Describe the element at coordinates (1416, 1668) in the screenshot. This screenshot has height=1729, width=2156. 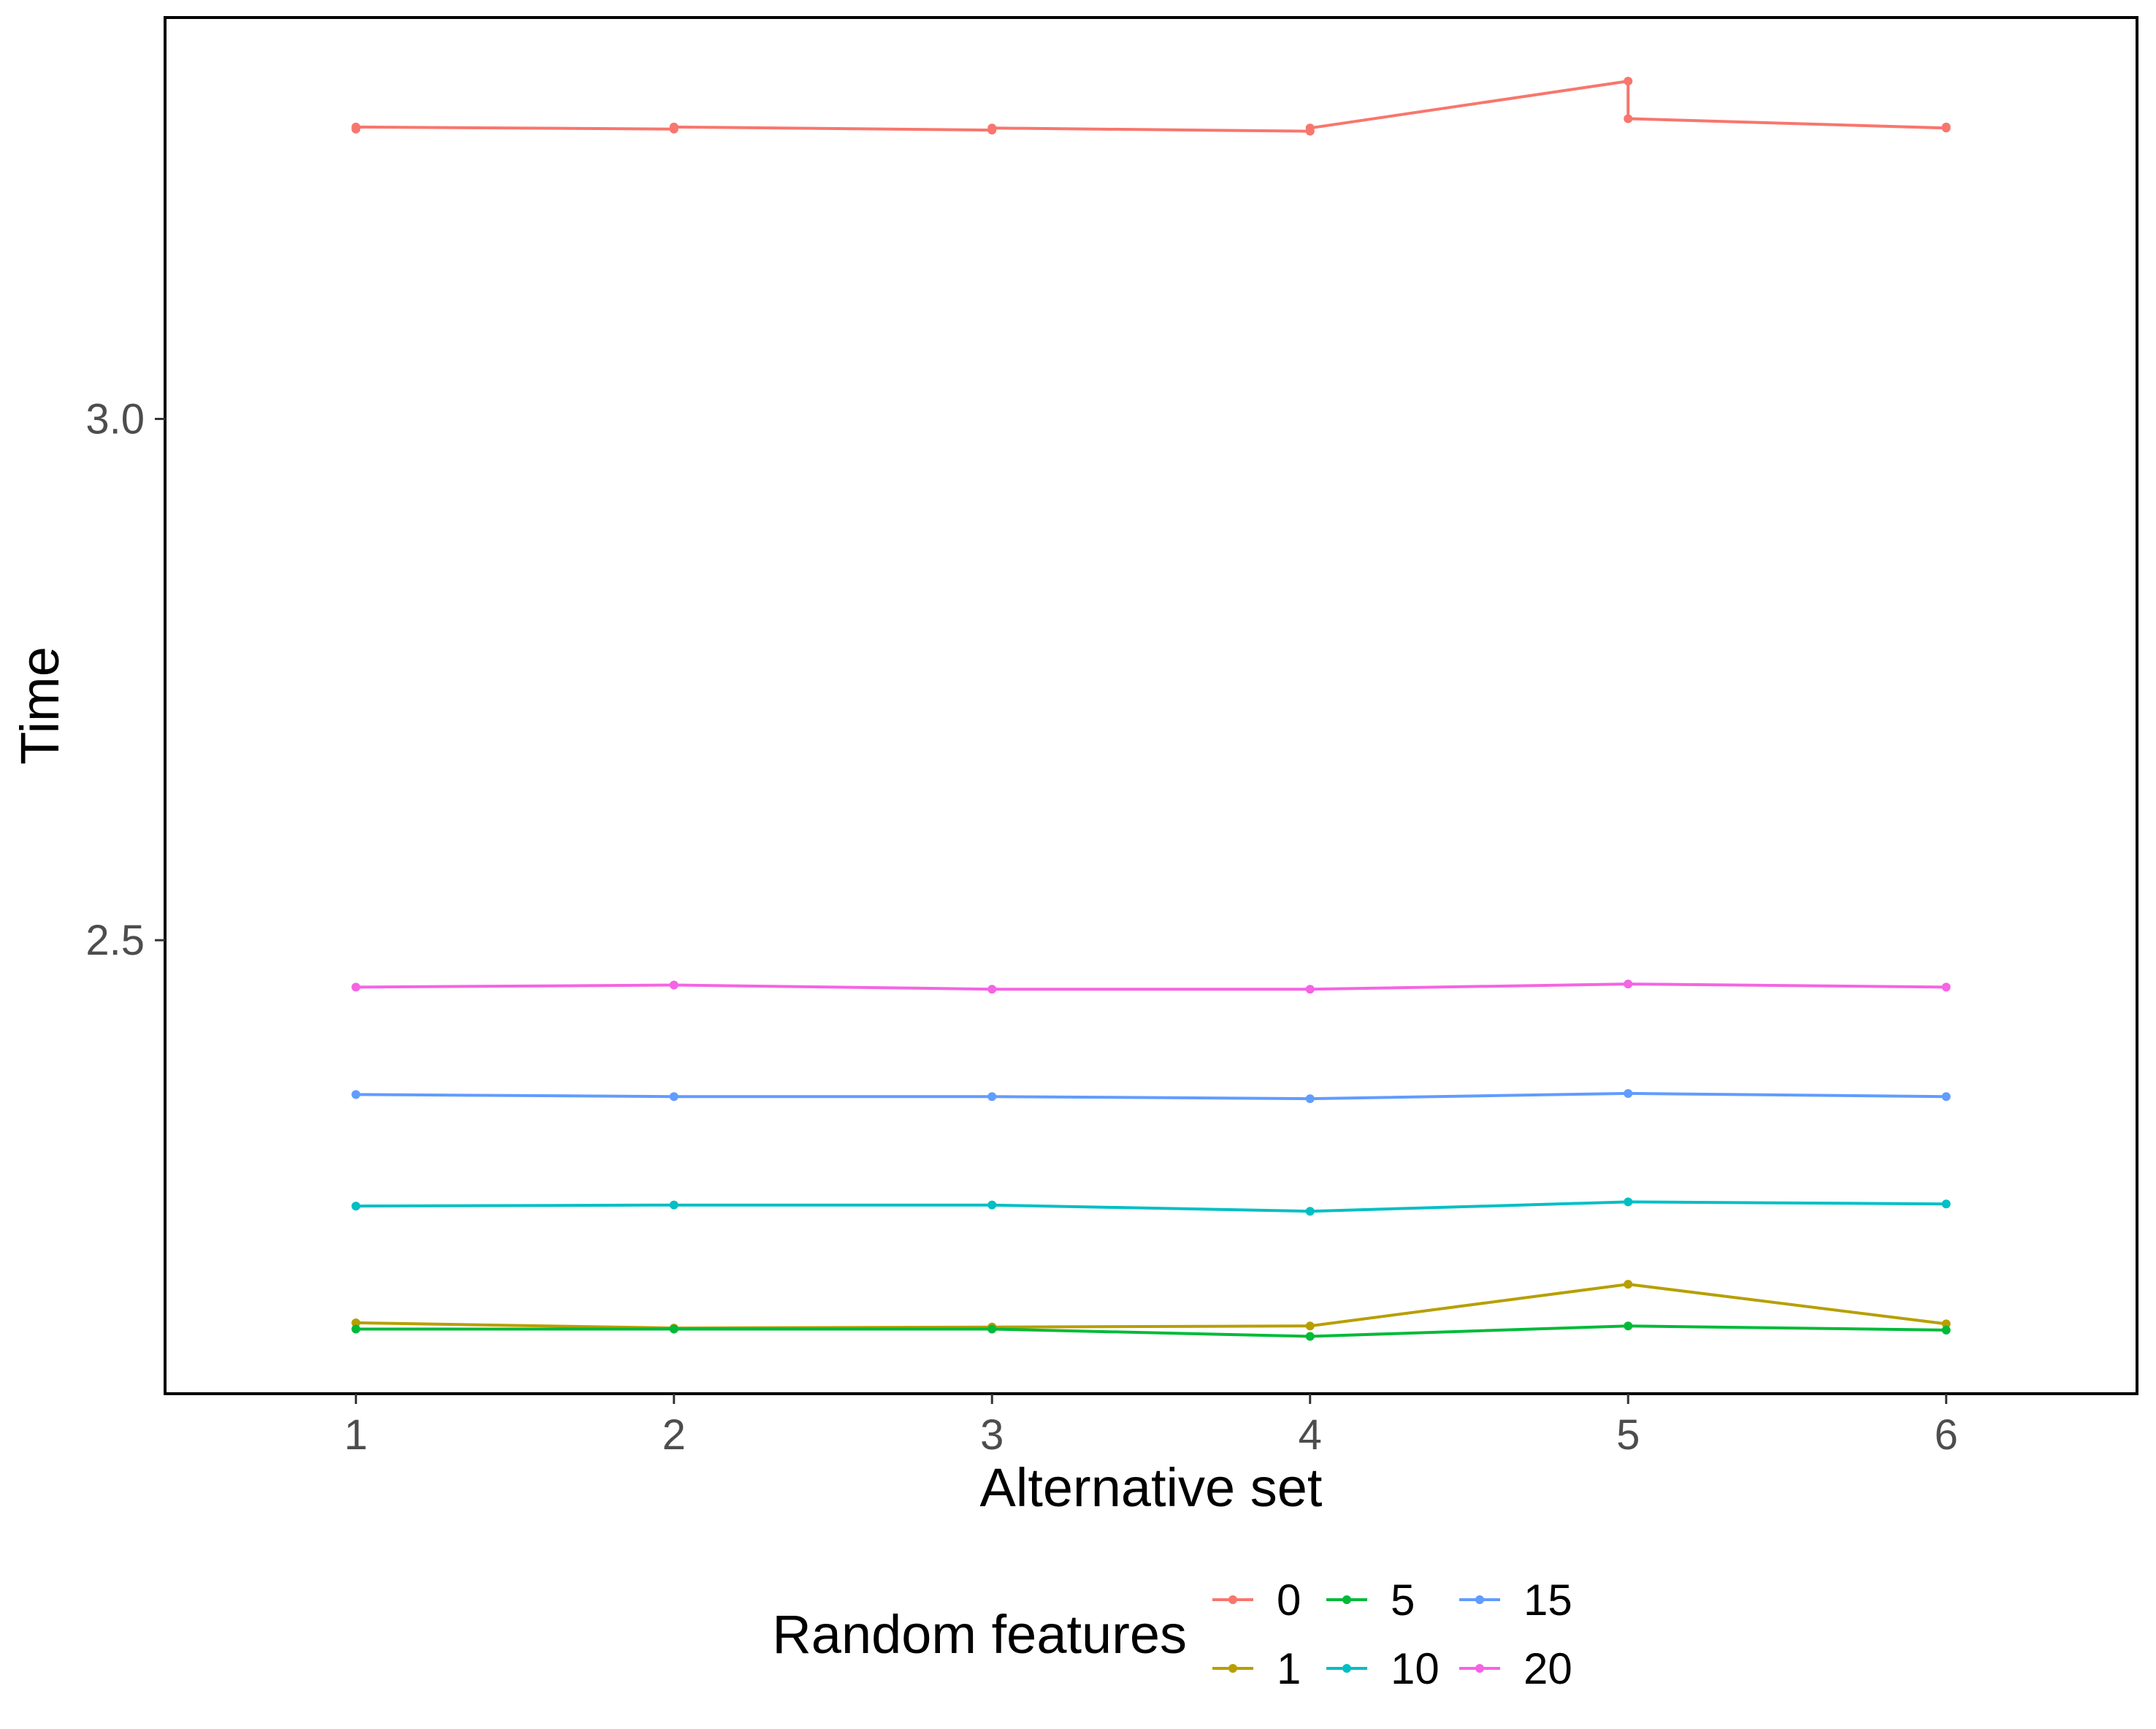
I see `legend-label-10: 10` at that location.